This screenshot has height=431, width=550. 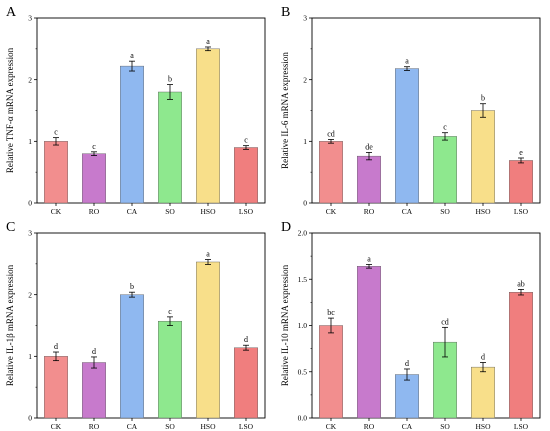 What do you see at coordinates (11, 12) in the screenshot?
I see `panel-label: A` at bounding box center [11, 12].